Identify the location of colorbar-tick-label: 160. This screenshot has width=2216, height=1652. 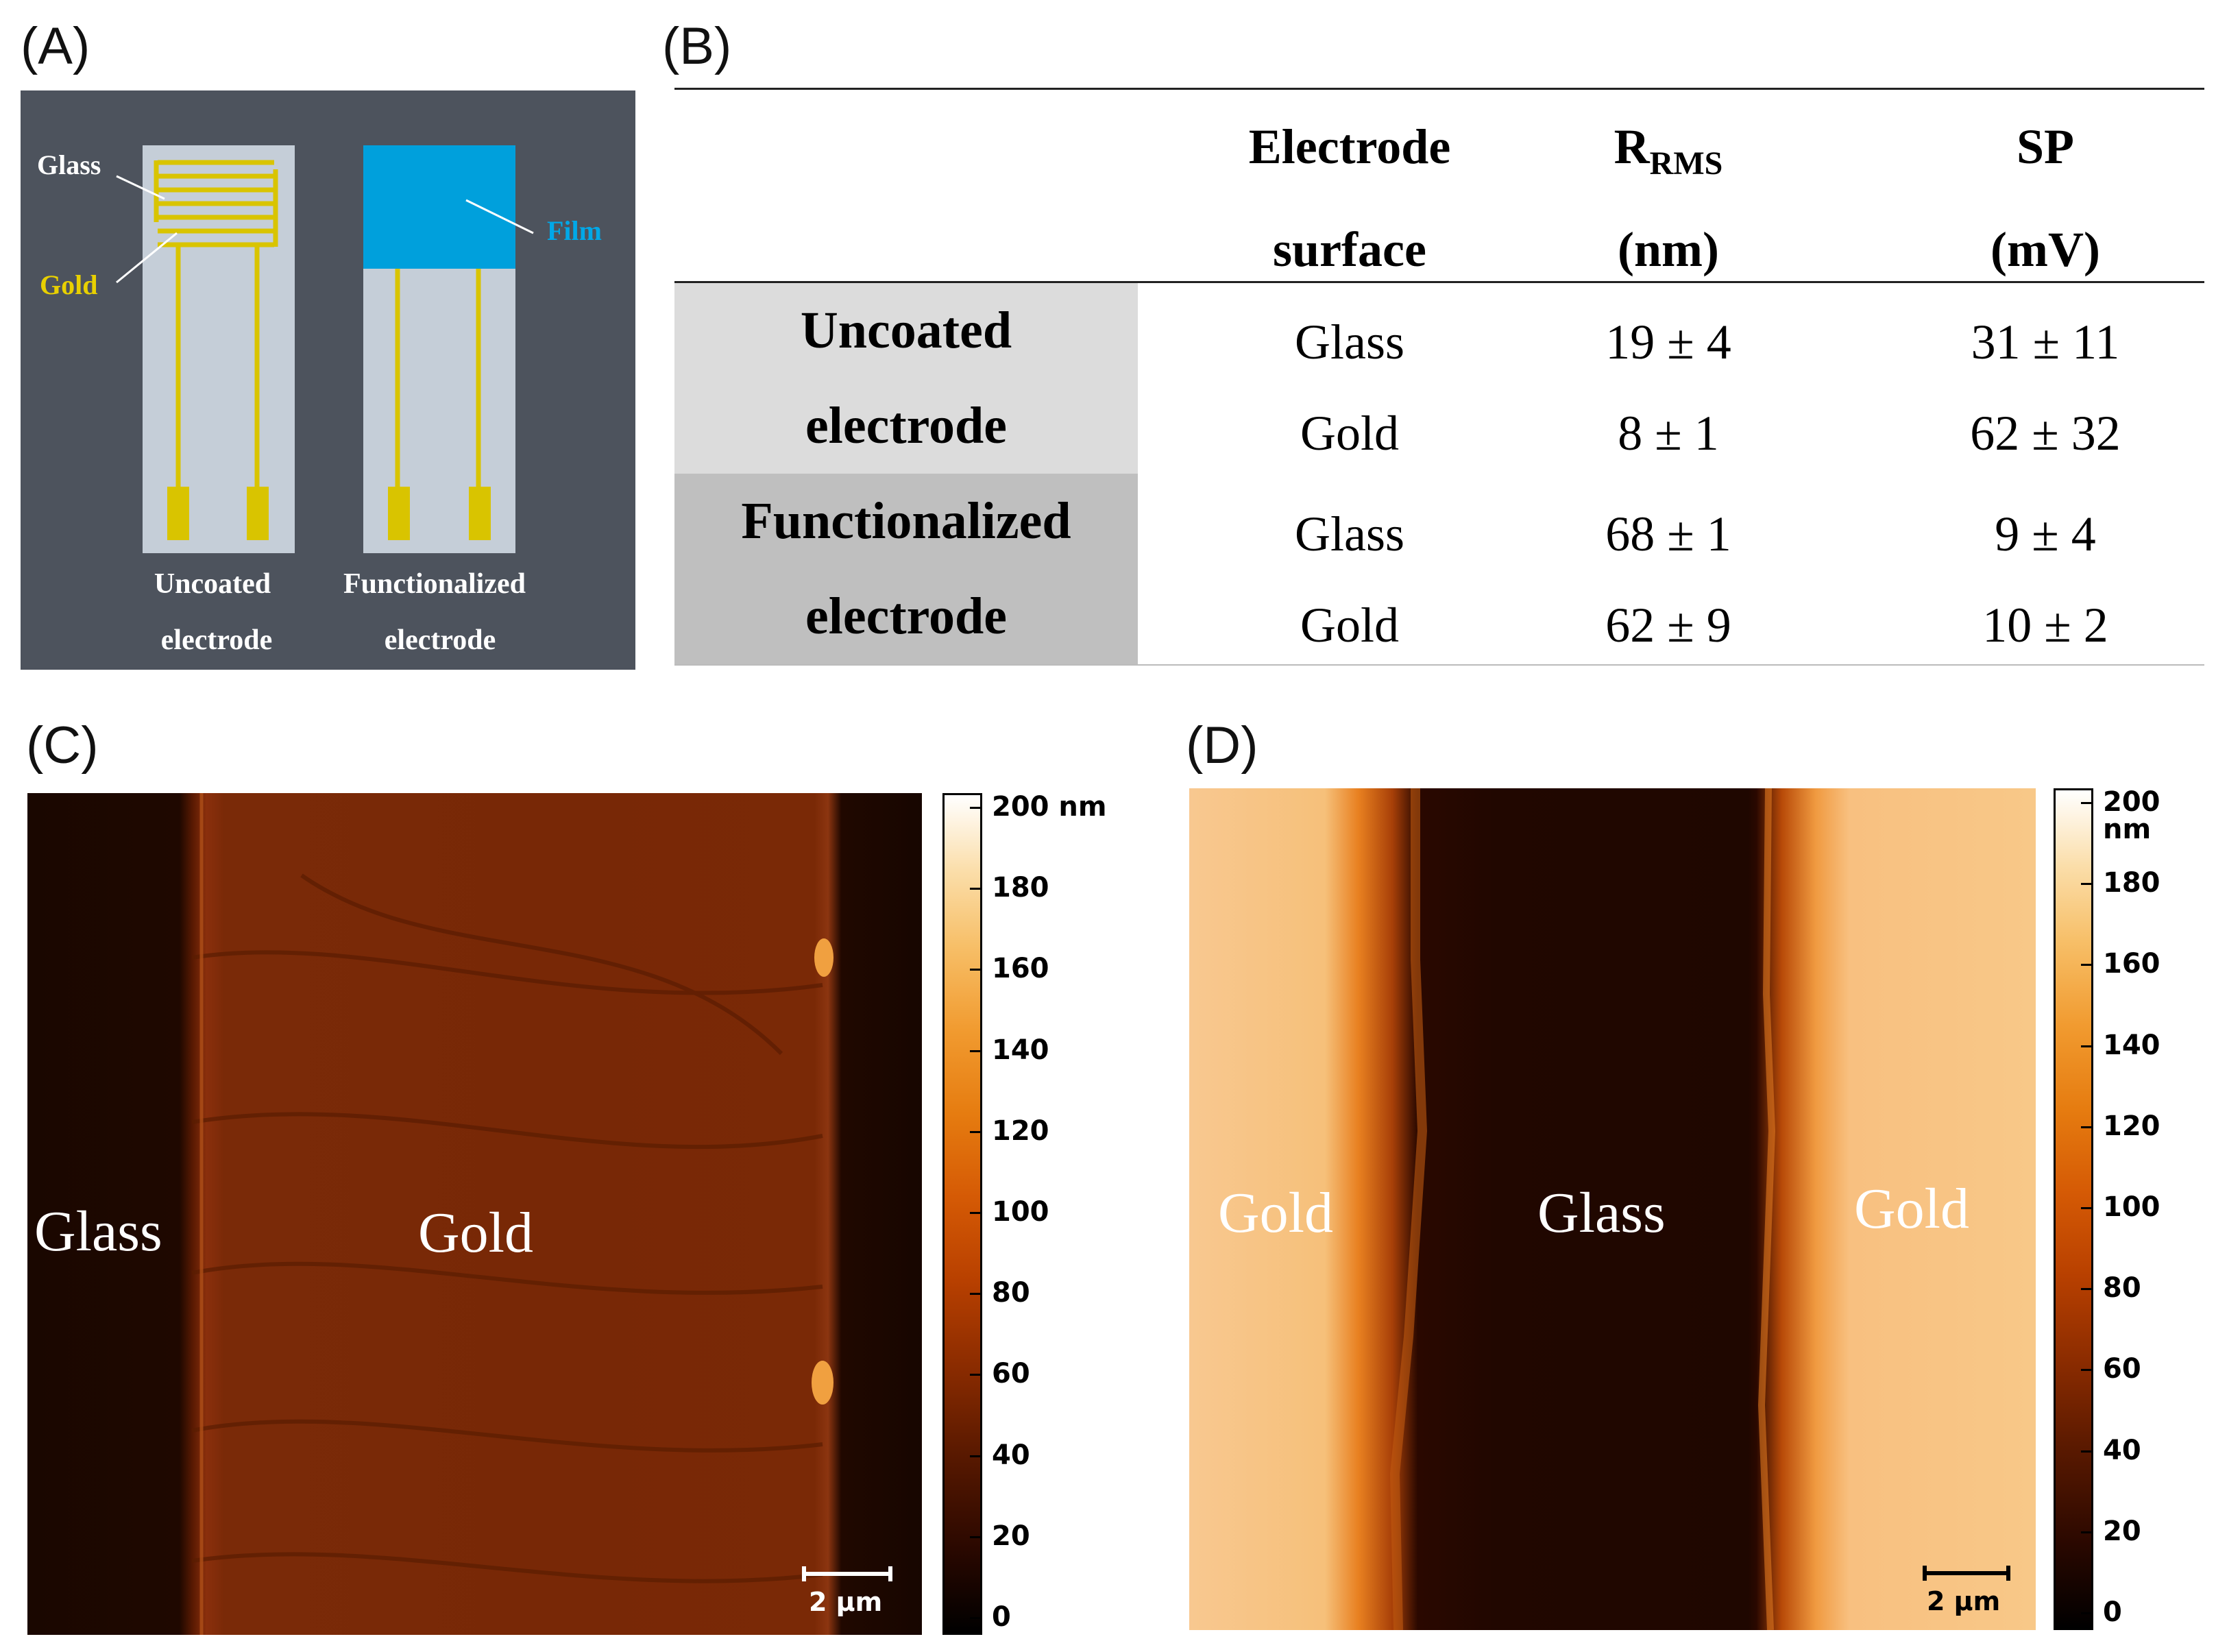
(1021, 969).